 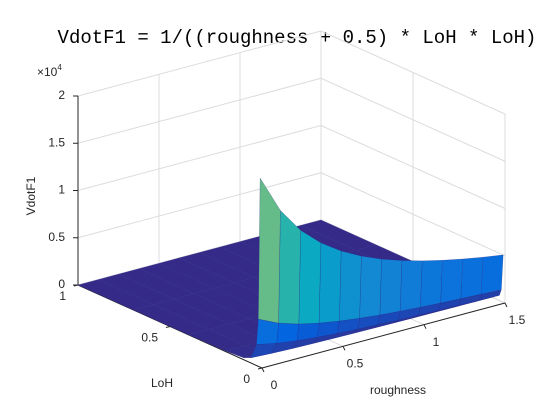 I want to click on x-axis-label: roughness, so click(x=398, y=390).